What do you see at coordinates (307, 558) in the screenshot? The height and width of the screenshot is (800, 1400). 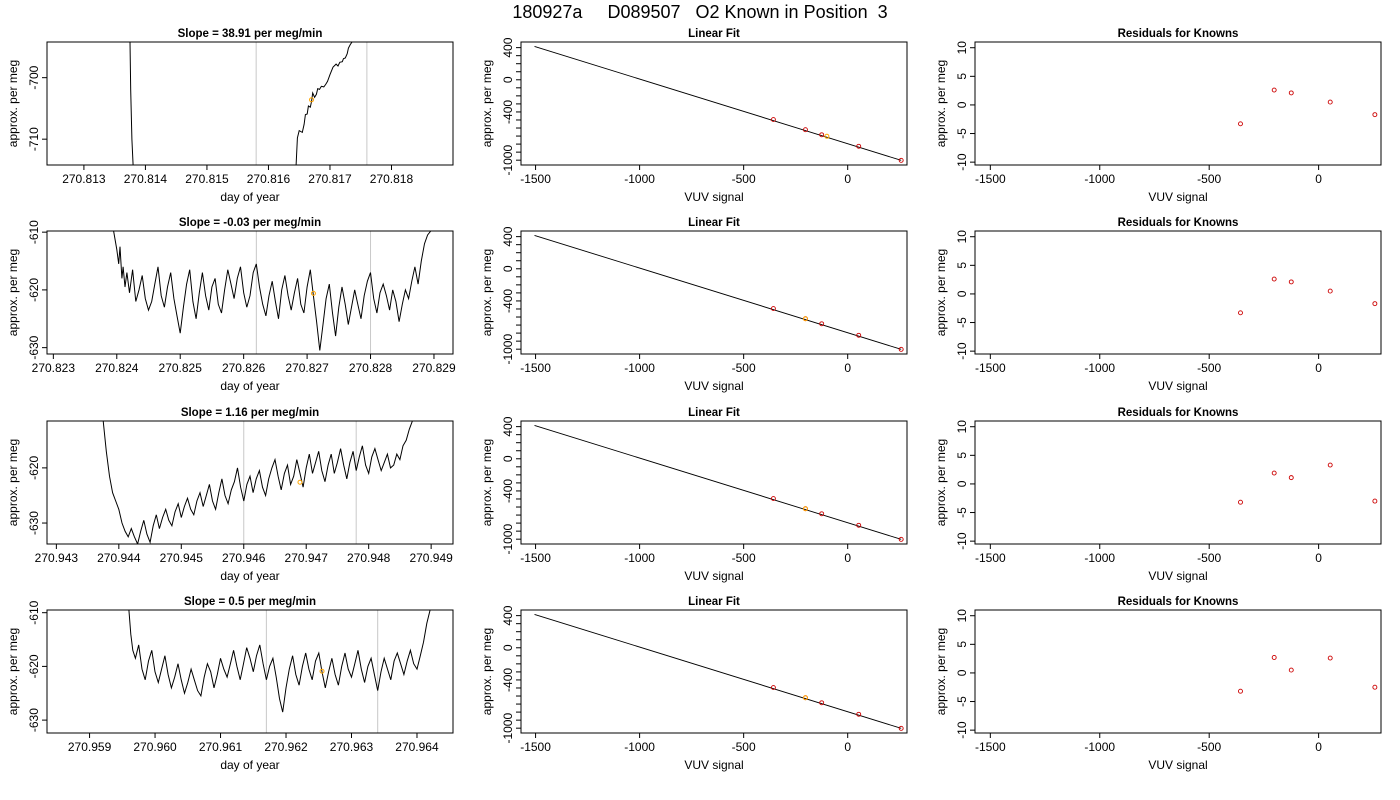 I see `x-tick-label: 270.947` at bounding box center [307, 558].